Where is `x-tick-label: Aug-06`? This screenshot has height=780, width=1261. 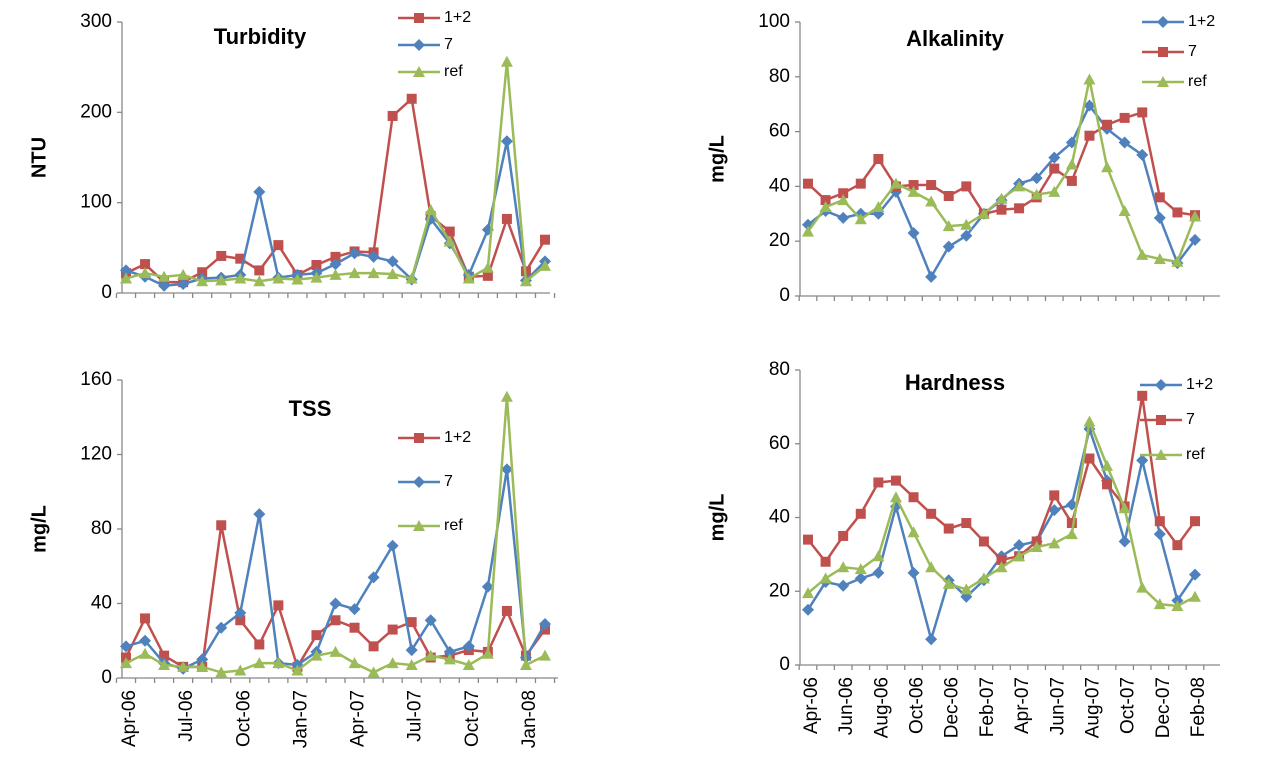
x-tick-label: Aug-06 is located at coordinates (881, 707).